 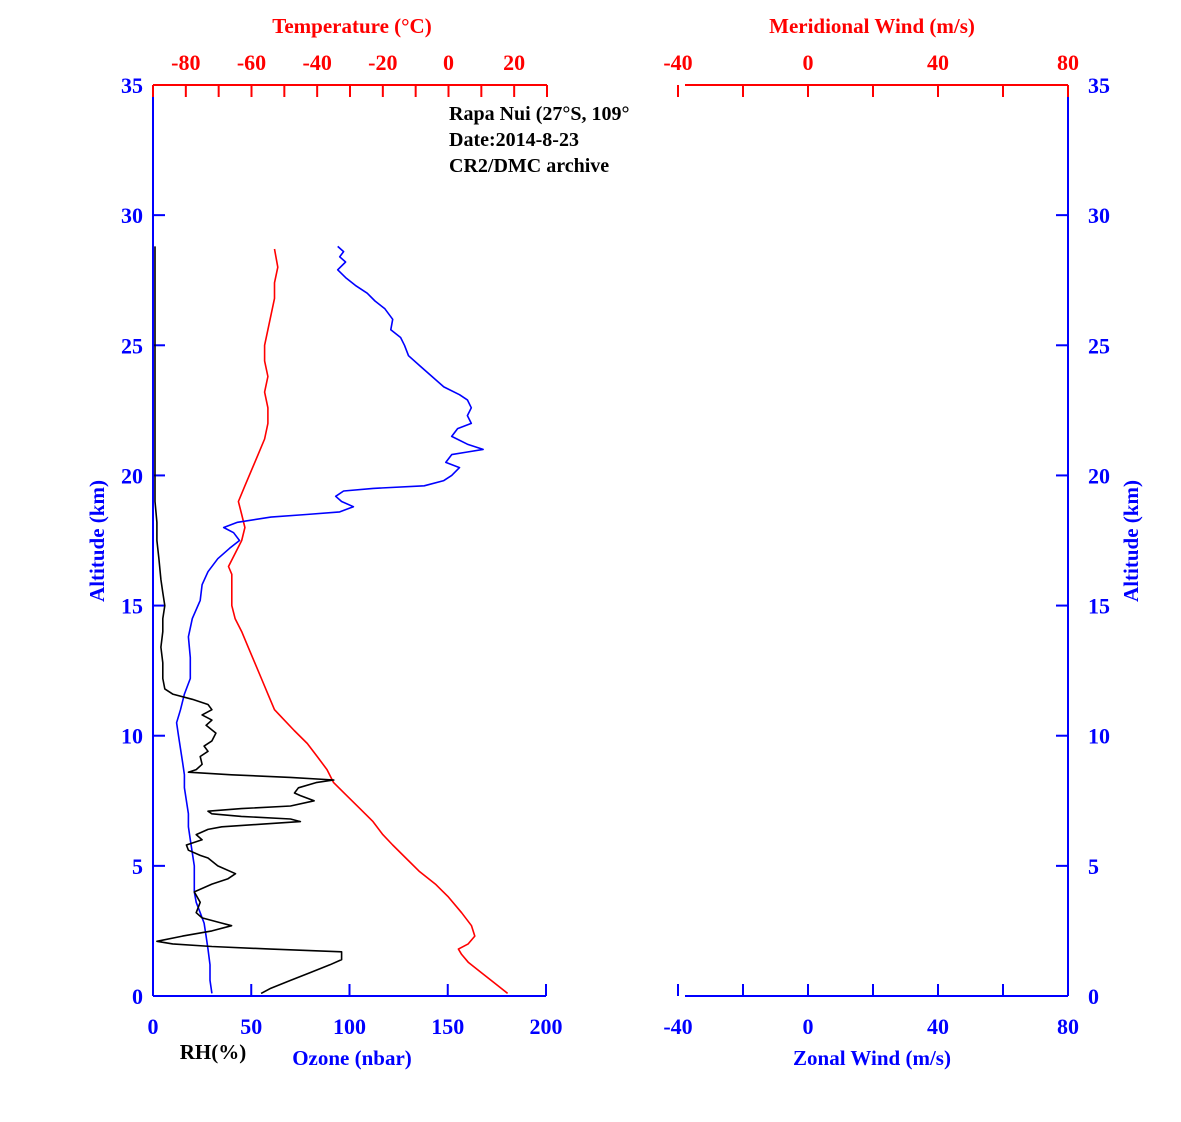 I want to click on zonal-wind-x-axis-label: Zonal Wind (m/s), so click(x=872, y=1058).